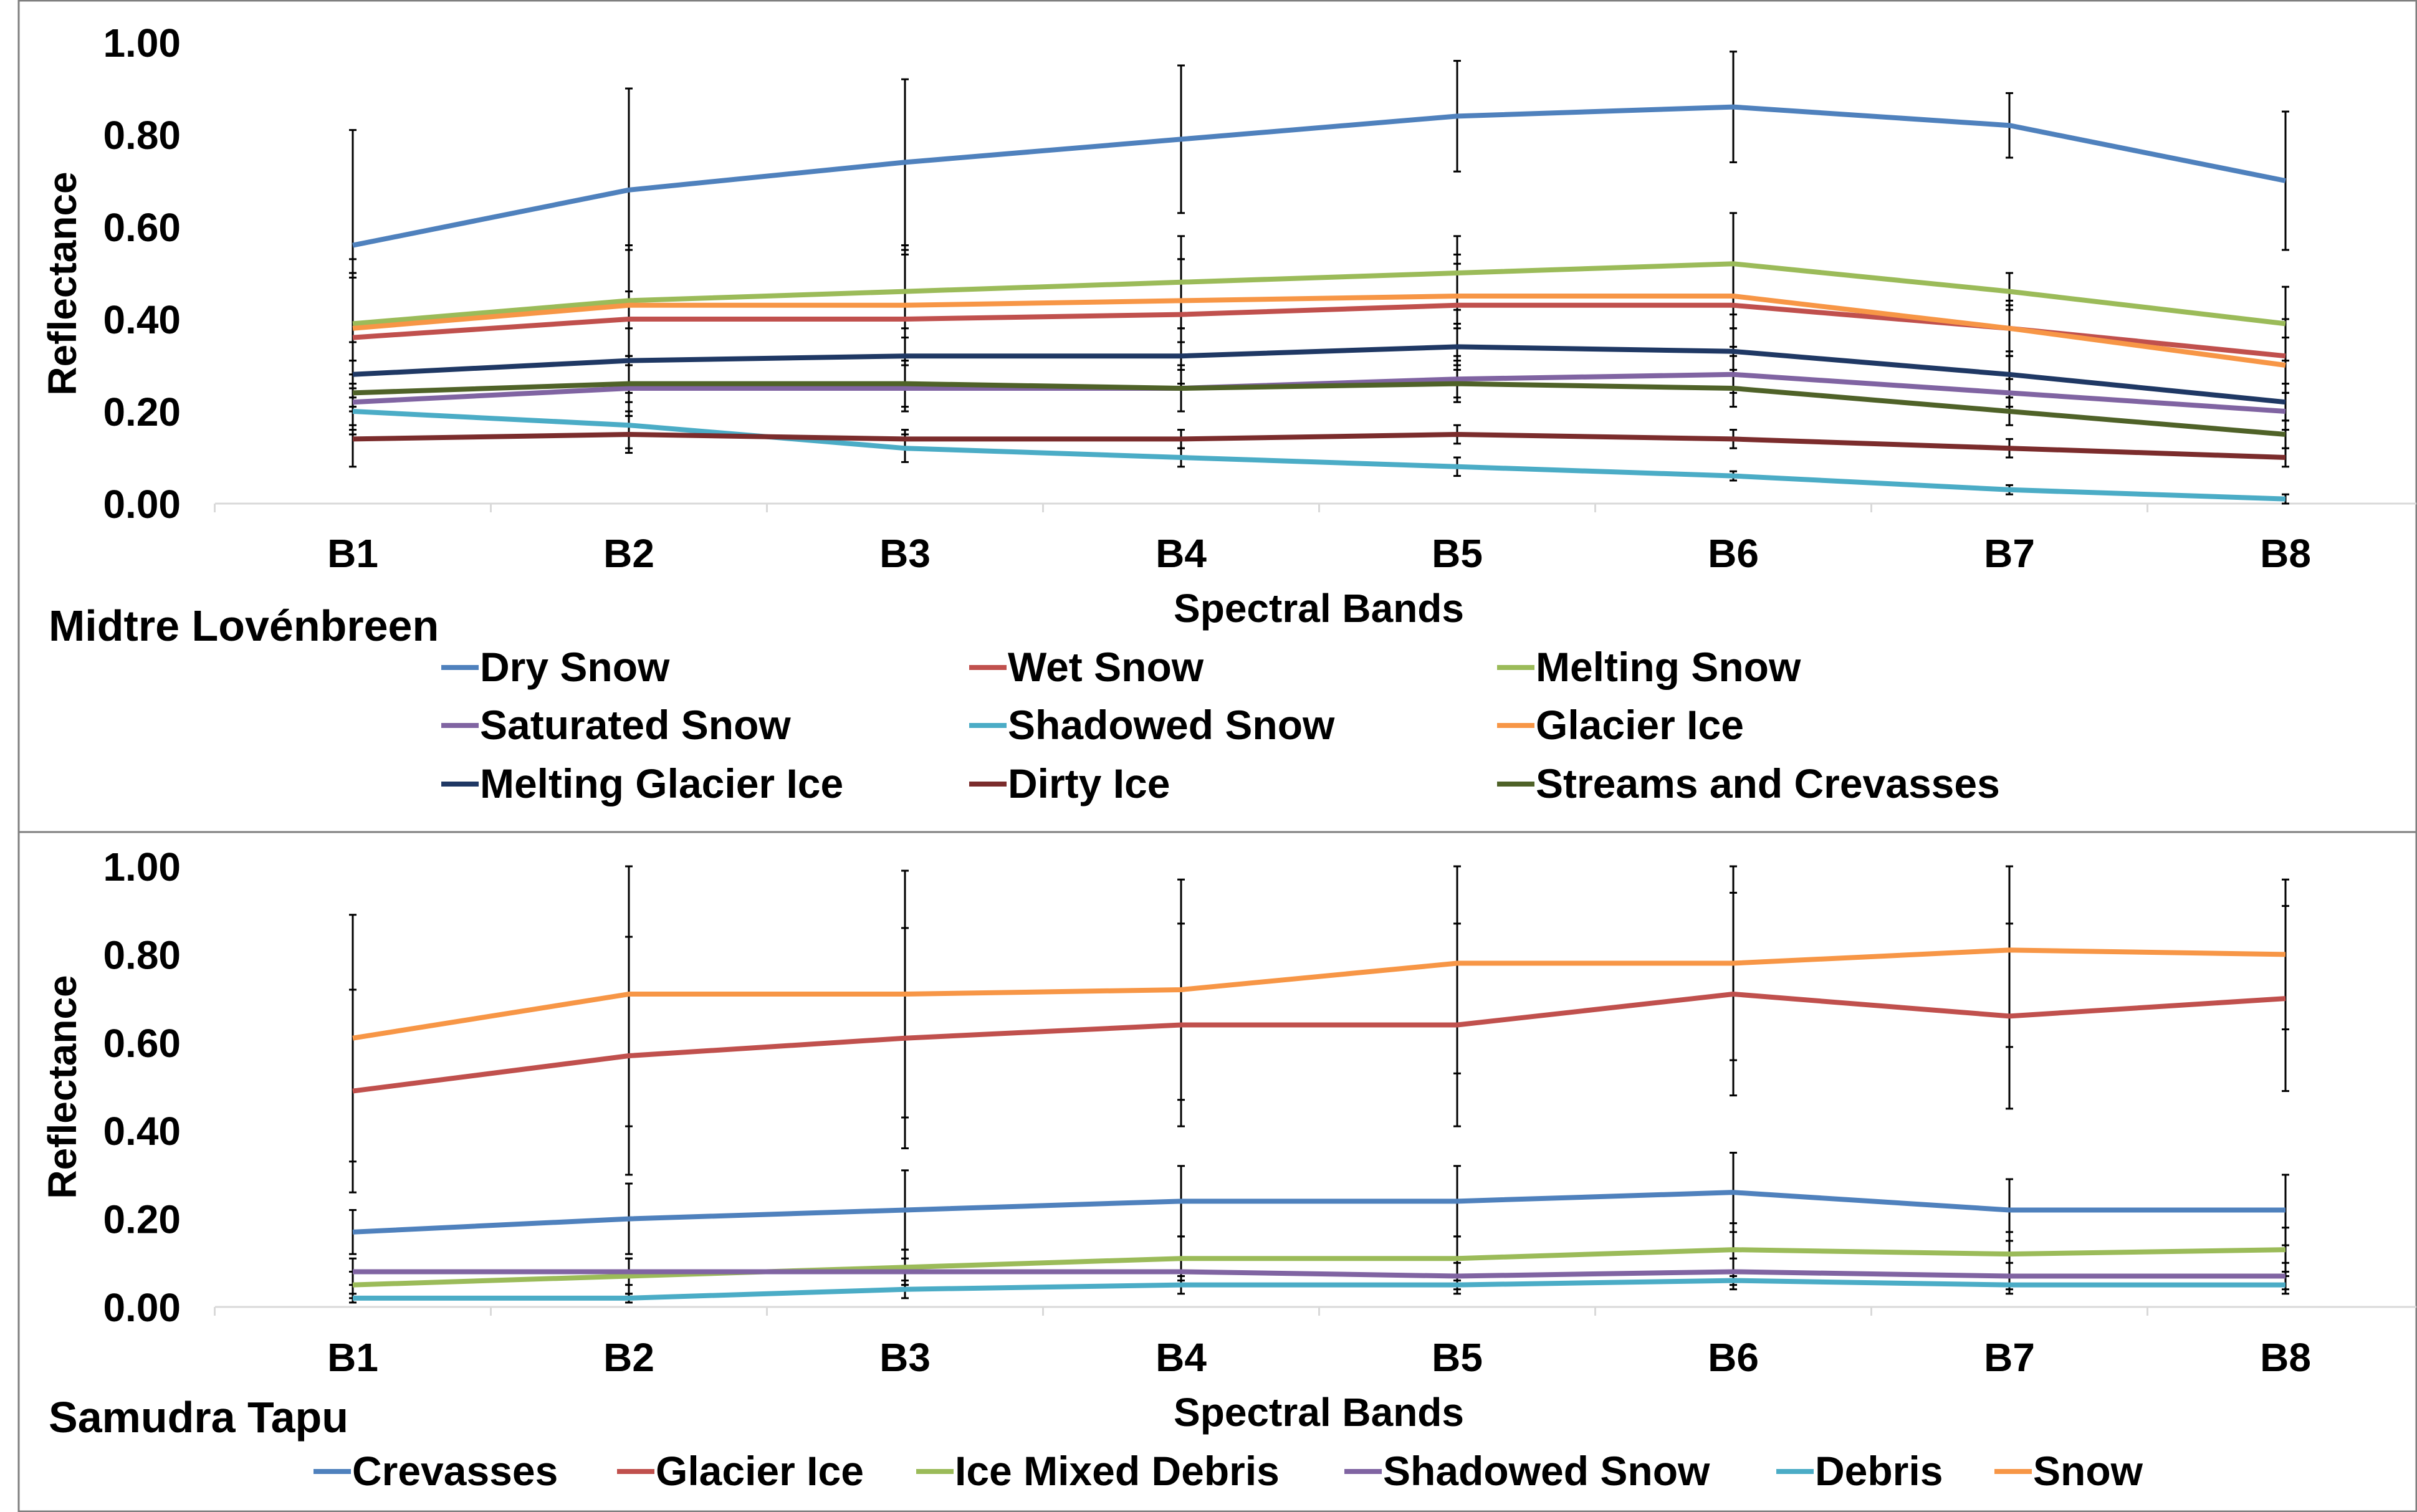 The image size is (2417, 1512). I want to click on legend-label: Melting Glacier Ice, so click(661, 783).